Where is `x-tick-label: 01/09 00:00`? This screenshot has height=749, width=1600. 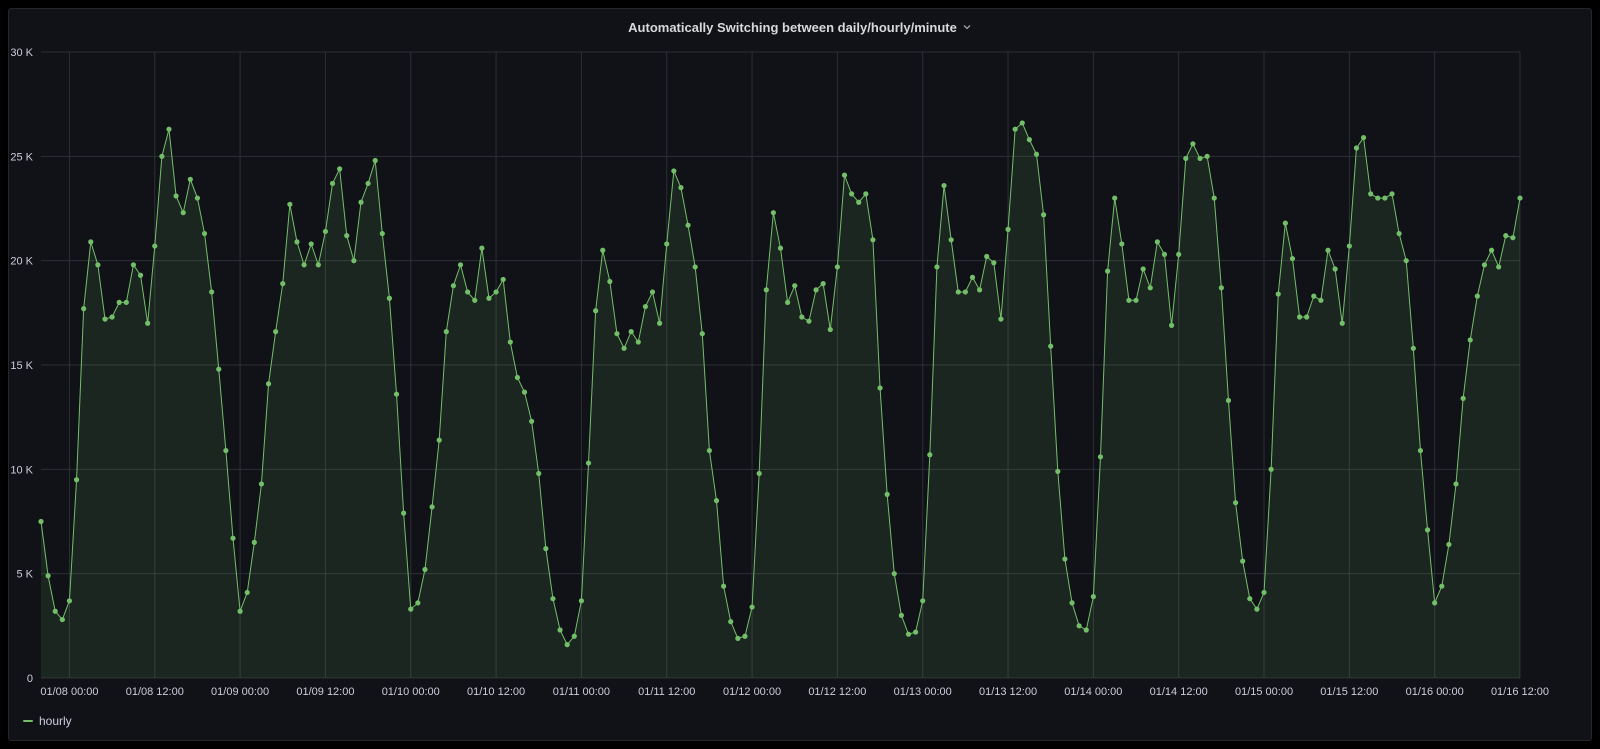
x-tick-label: 01/09 00:00 is located at coordinates (240, 692).